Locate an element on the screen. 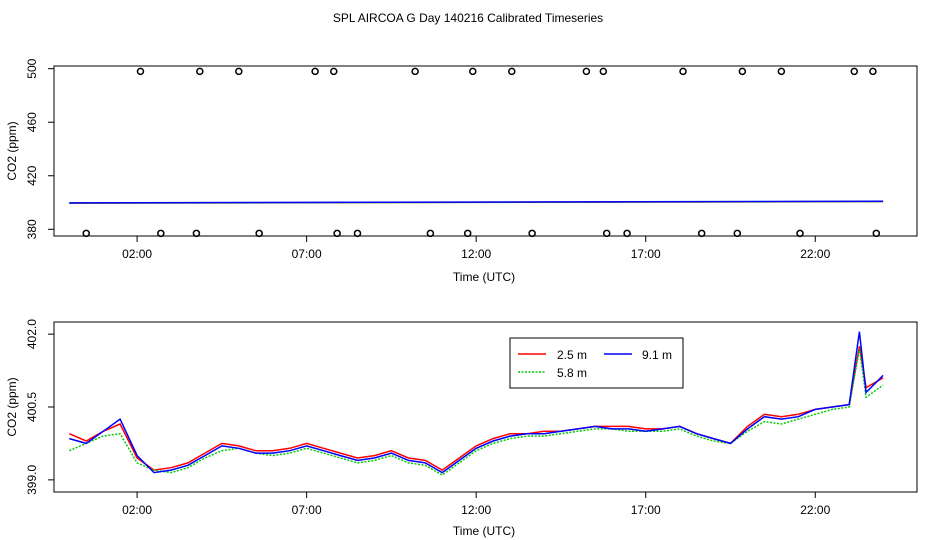 Image resolution: width=936 pixels, height=540 pixels. legend-label-5-8m: 5.8 m is located at coordinates (572, 373).